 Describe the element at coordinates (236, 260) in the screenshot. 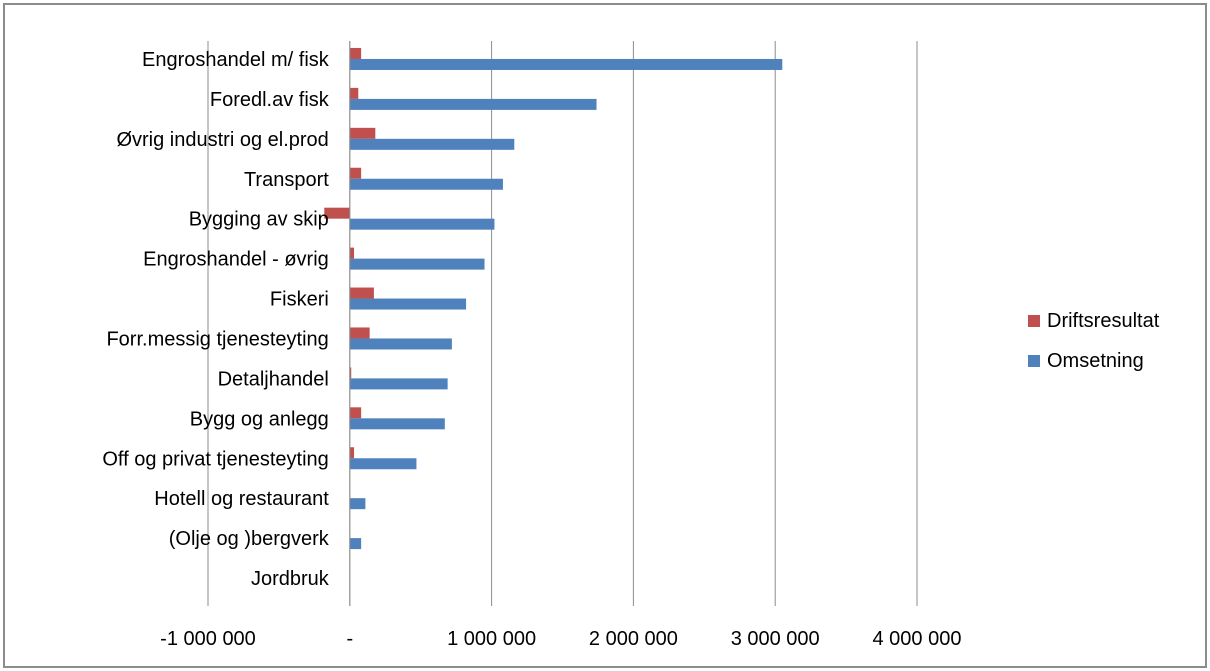

I see `category-label-5: Engroshandel - øvrig` at that location.